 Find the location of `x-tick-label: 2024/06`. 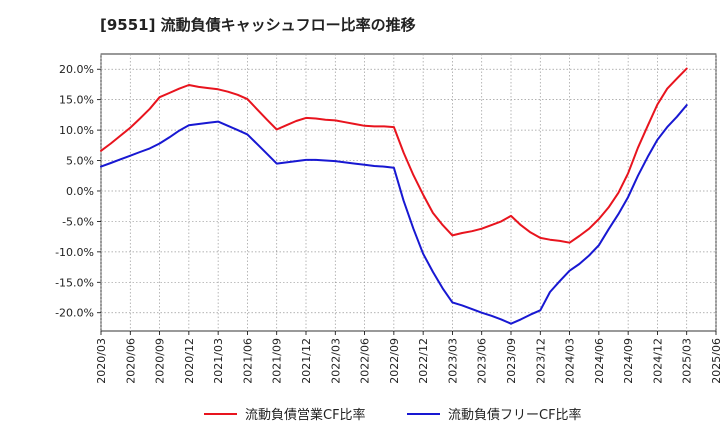

x-tick-label: 2024/06 is located at coordinates (599, 361).